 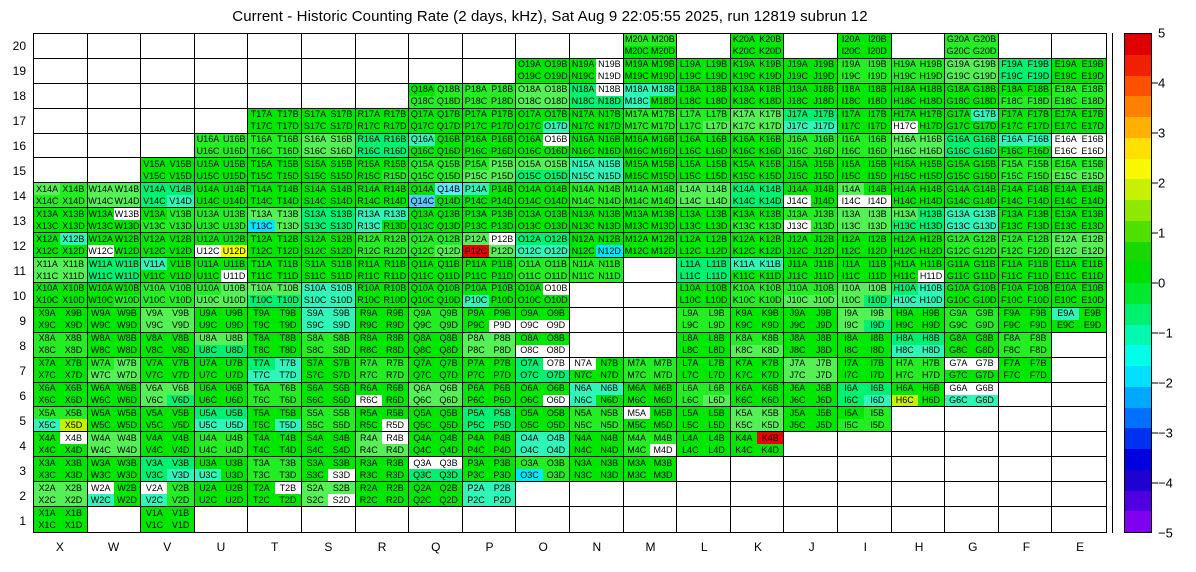 I want to click on detector-channel-S17D: S17D, so click(x=341, y=126).